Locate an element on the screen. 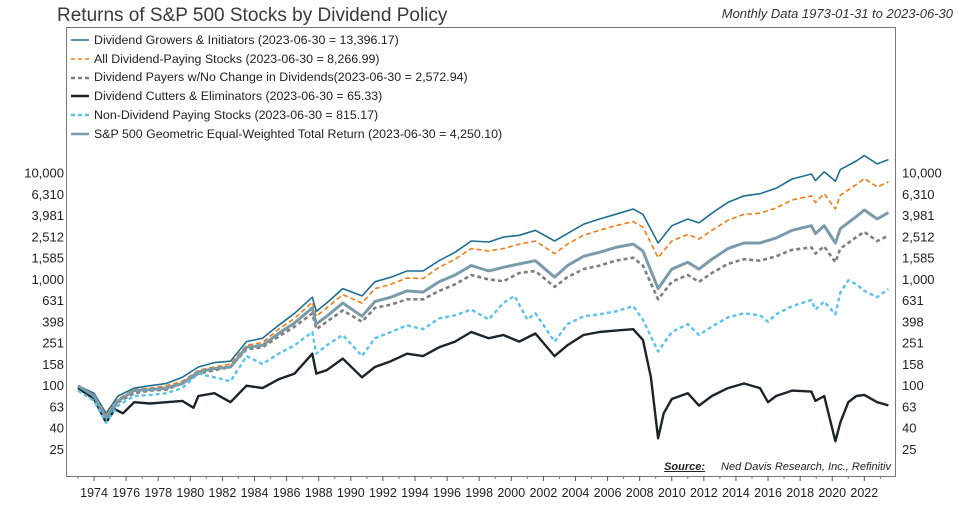  y-tick-label-right: 25 is located at coordinates (909, 449).